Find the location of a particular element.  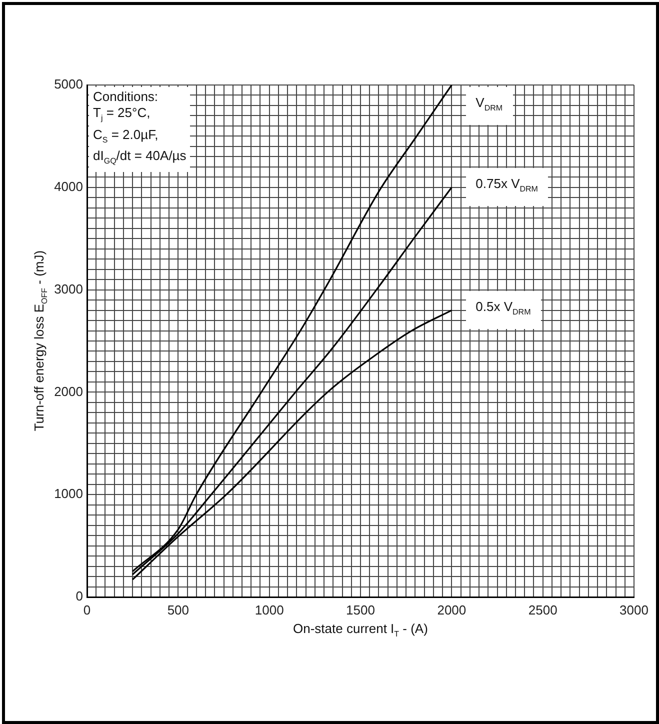

y-tick-label: 1000 is located at coordinates (68, 494).